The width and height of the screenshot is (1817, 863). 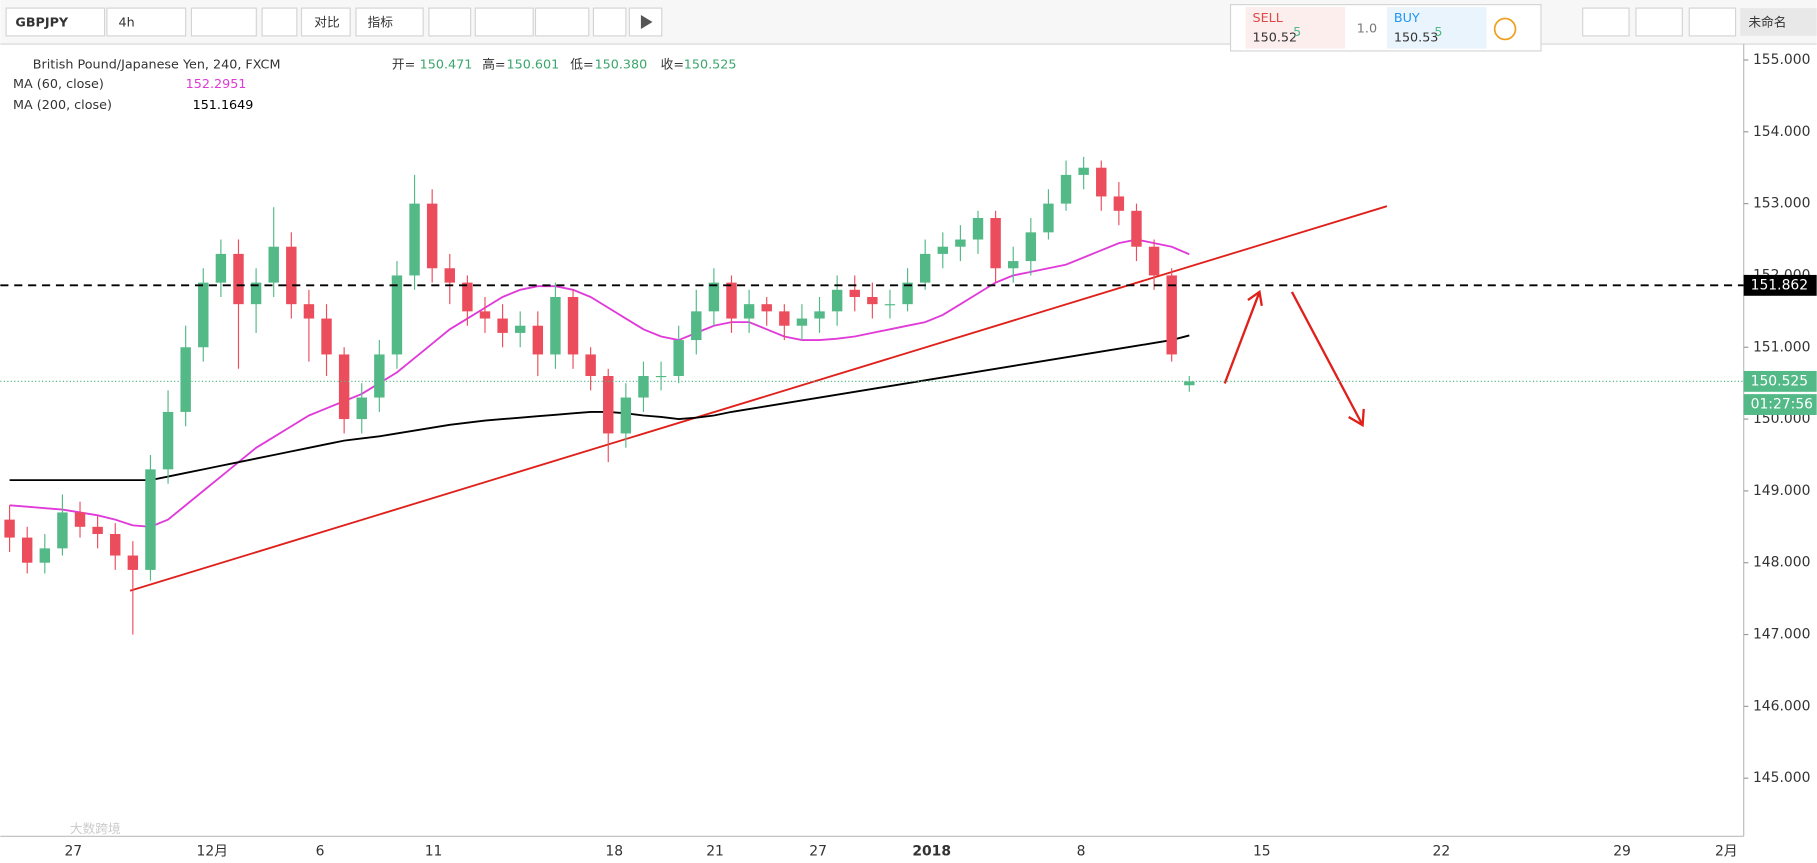 I want to click on compare-button, so click(x=325, y=22).